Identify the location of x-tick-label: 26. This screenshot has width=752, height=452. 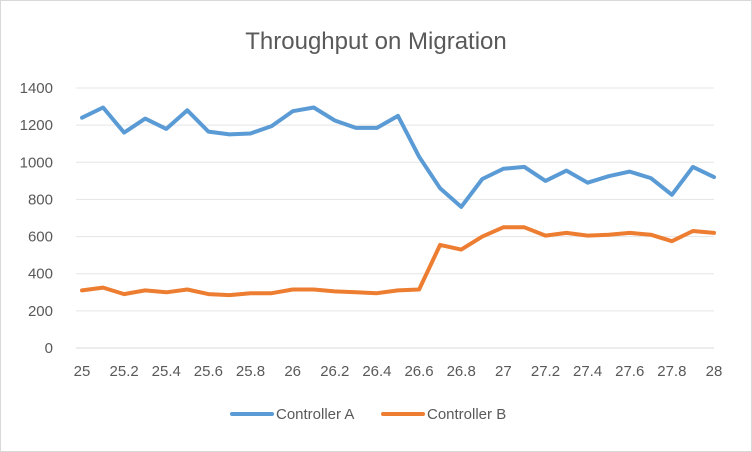
(292, 371).